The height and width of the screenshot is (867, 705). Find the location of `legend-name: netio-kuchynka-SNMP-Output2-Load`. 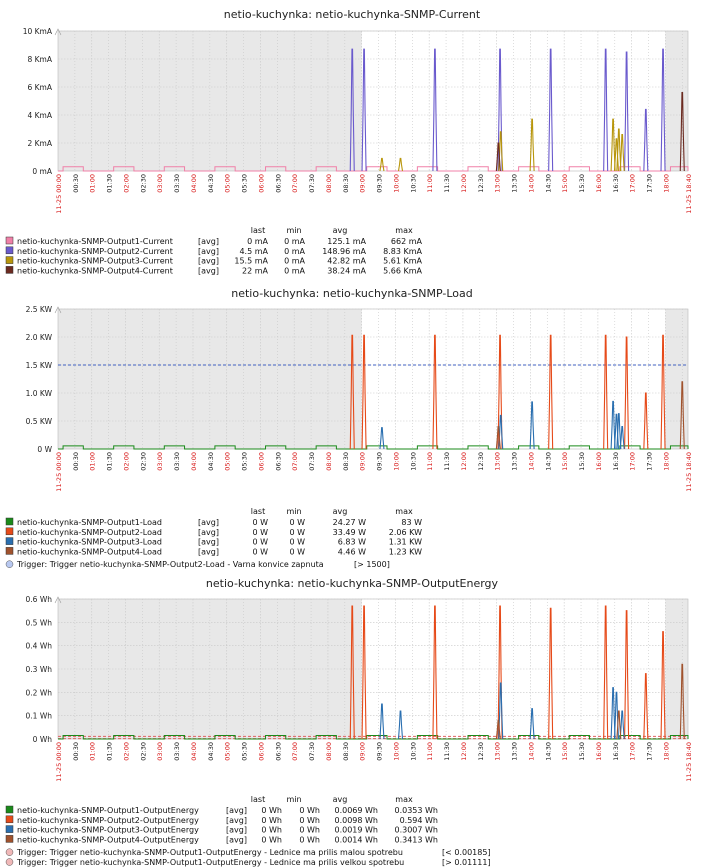

legend-name: netio-kuchynka-SNMP-Output2-Load is located at coordinates (89, 532).